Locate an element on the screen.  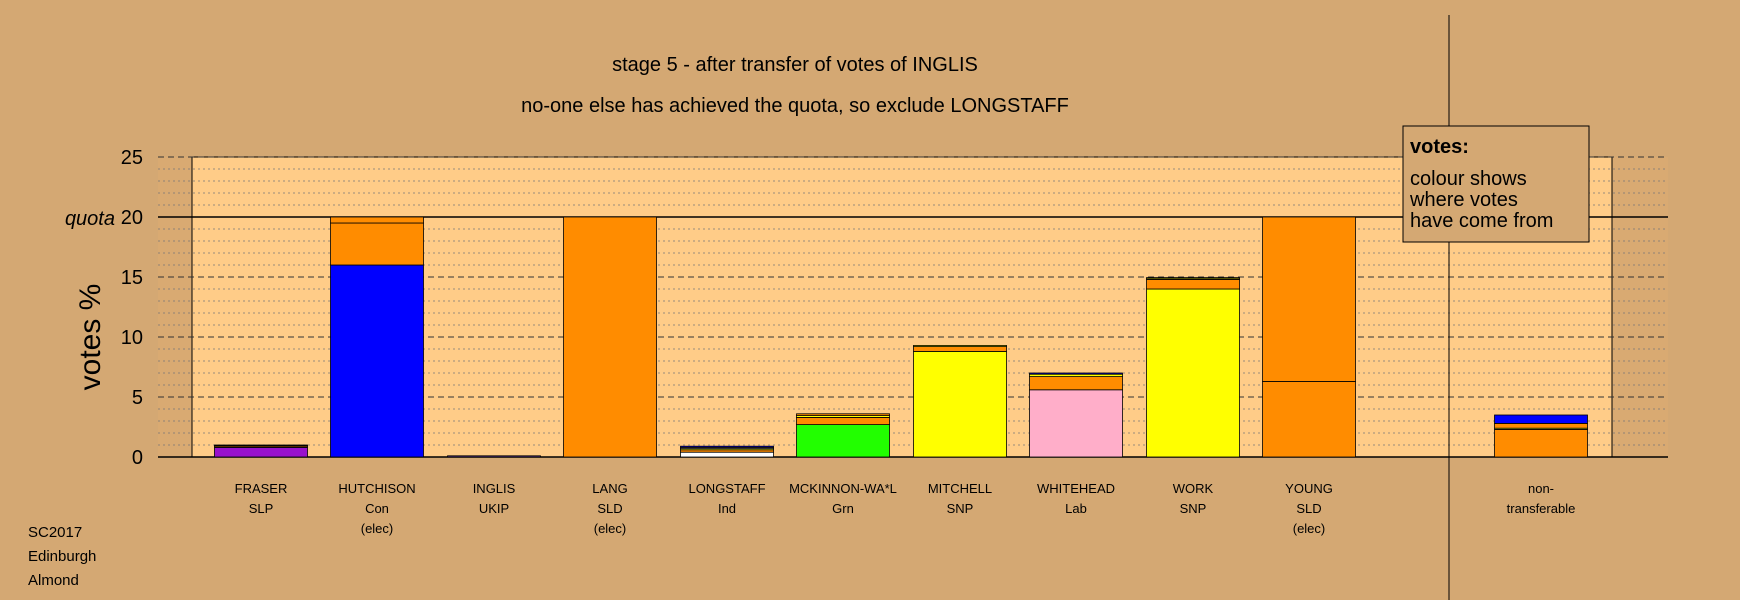
candidate-party: transferable is located at coordinates (1541, 508).